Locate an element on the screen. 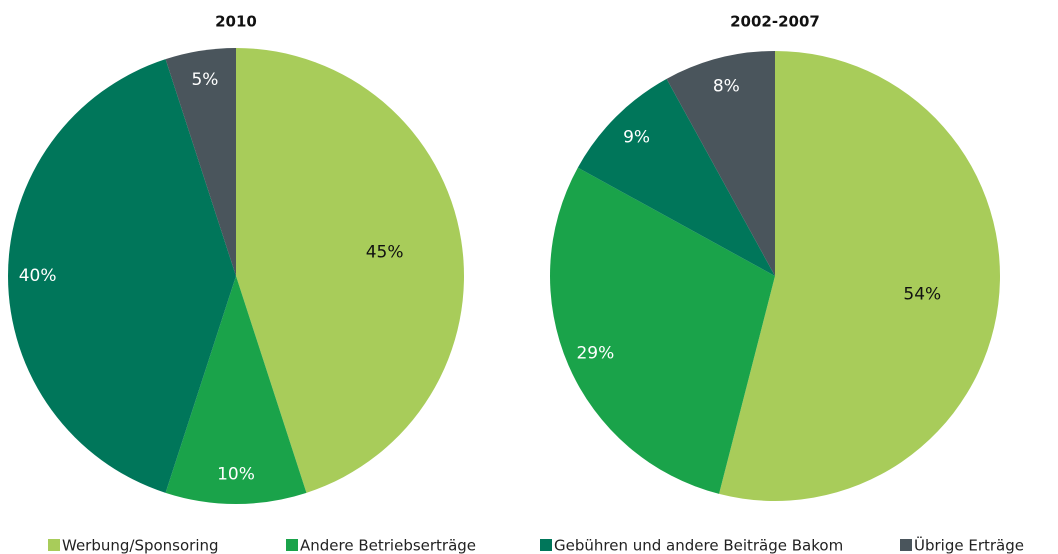 This screenshot has width=1058, height=554. legend-label: Andere Betriebserträge is located at coordinates (388, 545).